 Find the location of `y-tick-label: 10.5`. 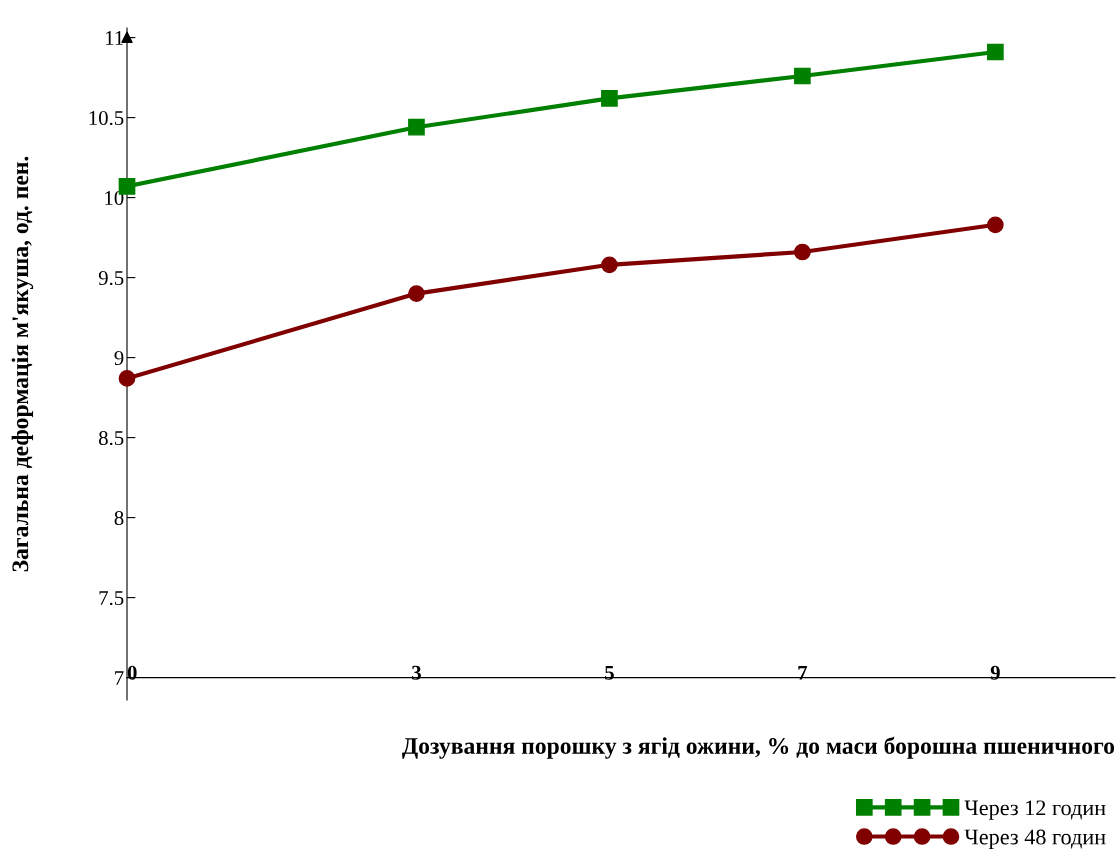

y-tick-label: 10.5 is located at coordinates (106, 118).